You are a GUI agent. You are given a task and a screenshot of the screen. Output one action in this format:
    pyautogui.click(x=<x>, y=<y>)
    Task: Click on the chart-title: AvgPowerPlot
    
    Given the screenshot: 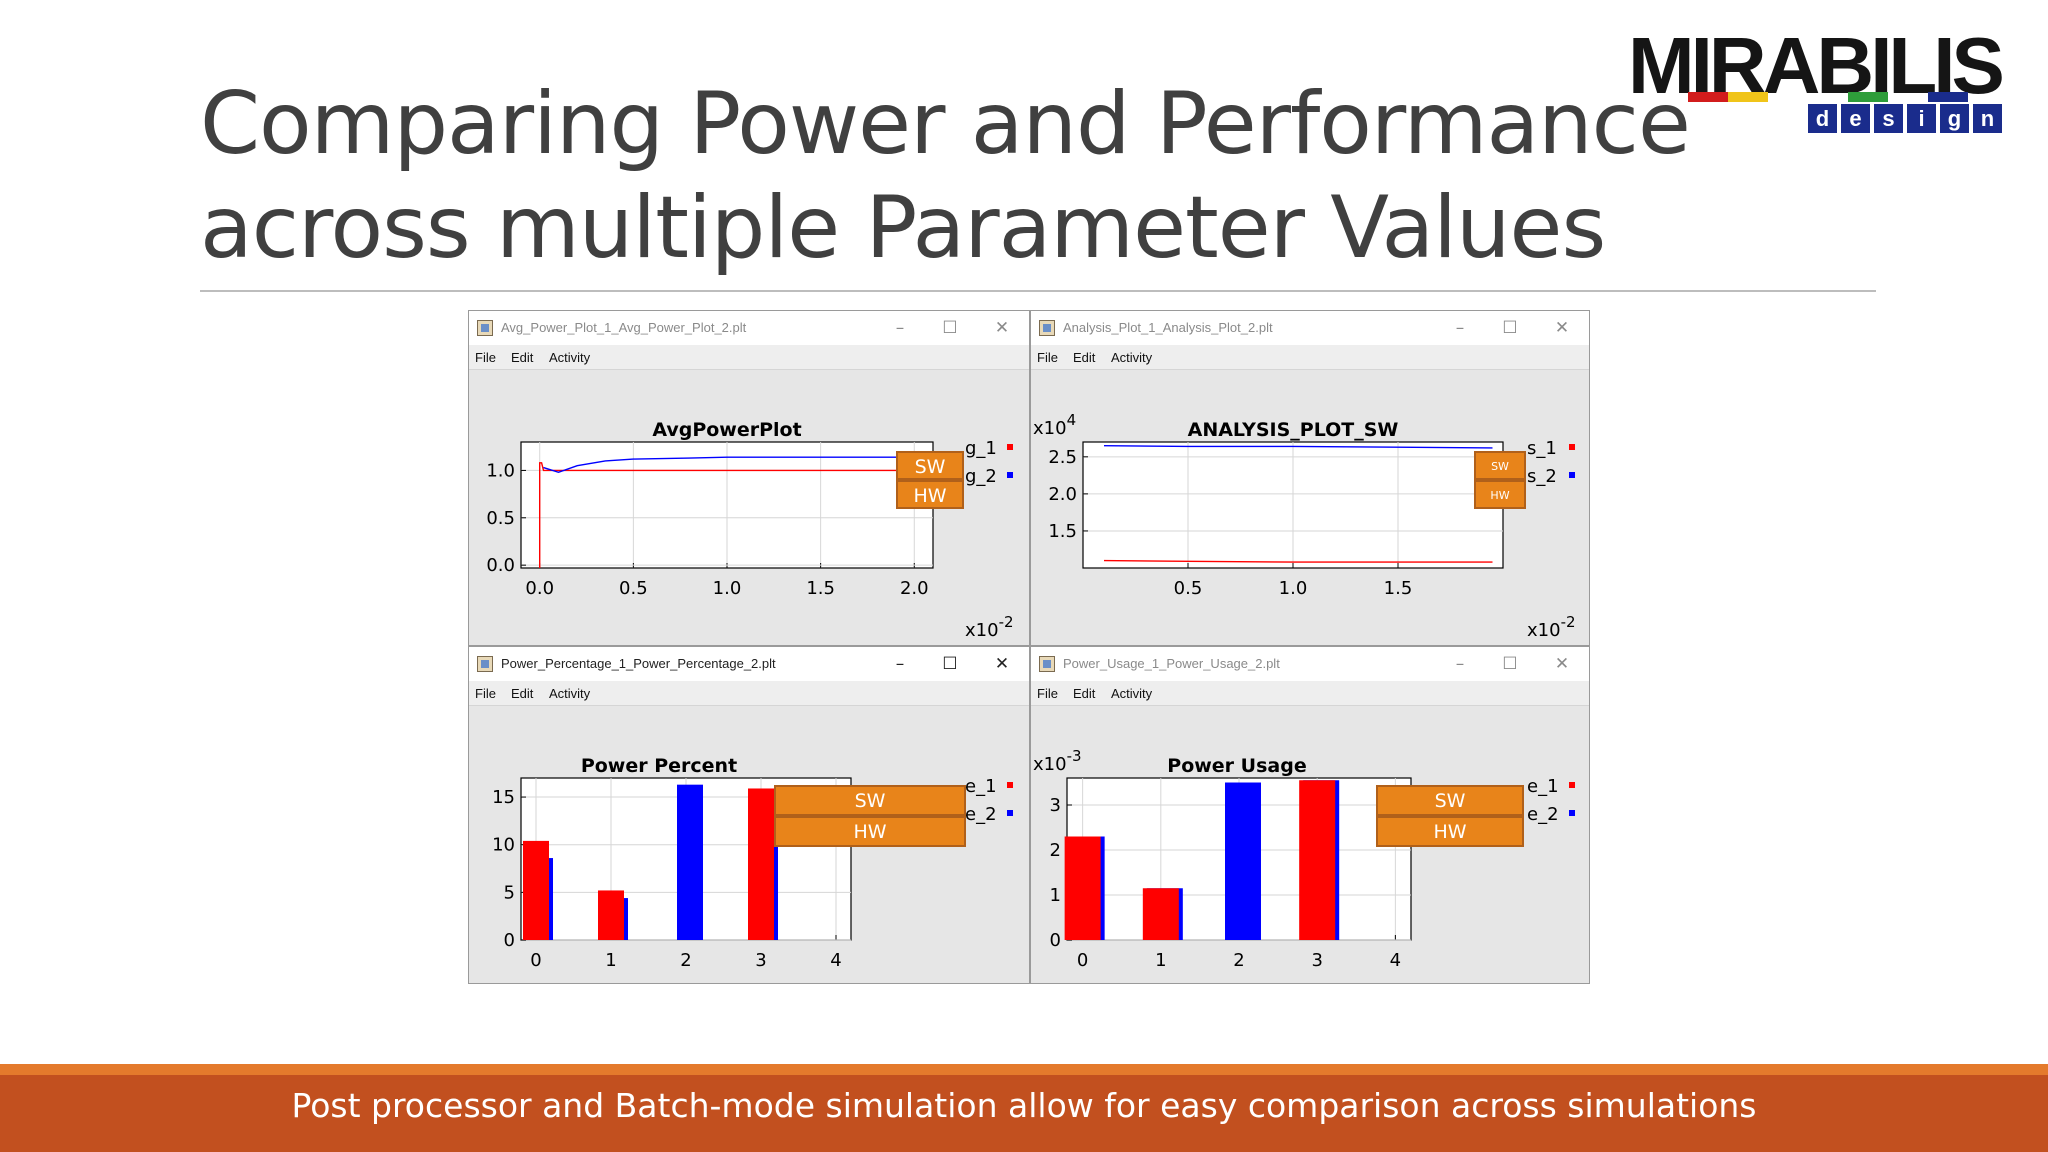 What is the action you would take?
    pyautogui.click(x=726, y=430)
    